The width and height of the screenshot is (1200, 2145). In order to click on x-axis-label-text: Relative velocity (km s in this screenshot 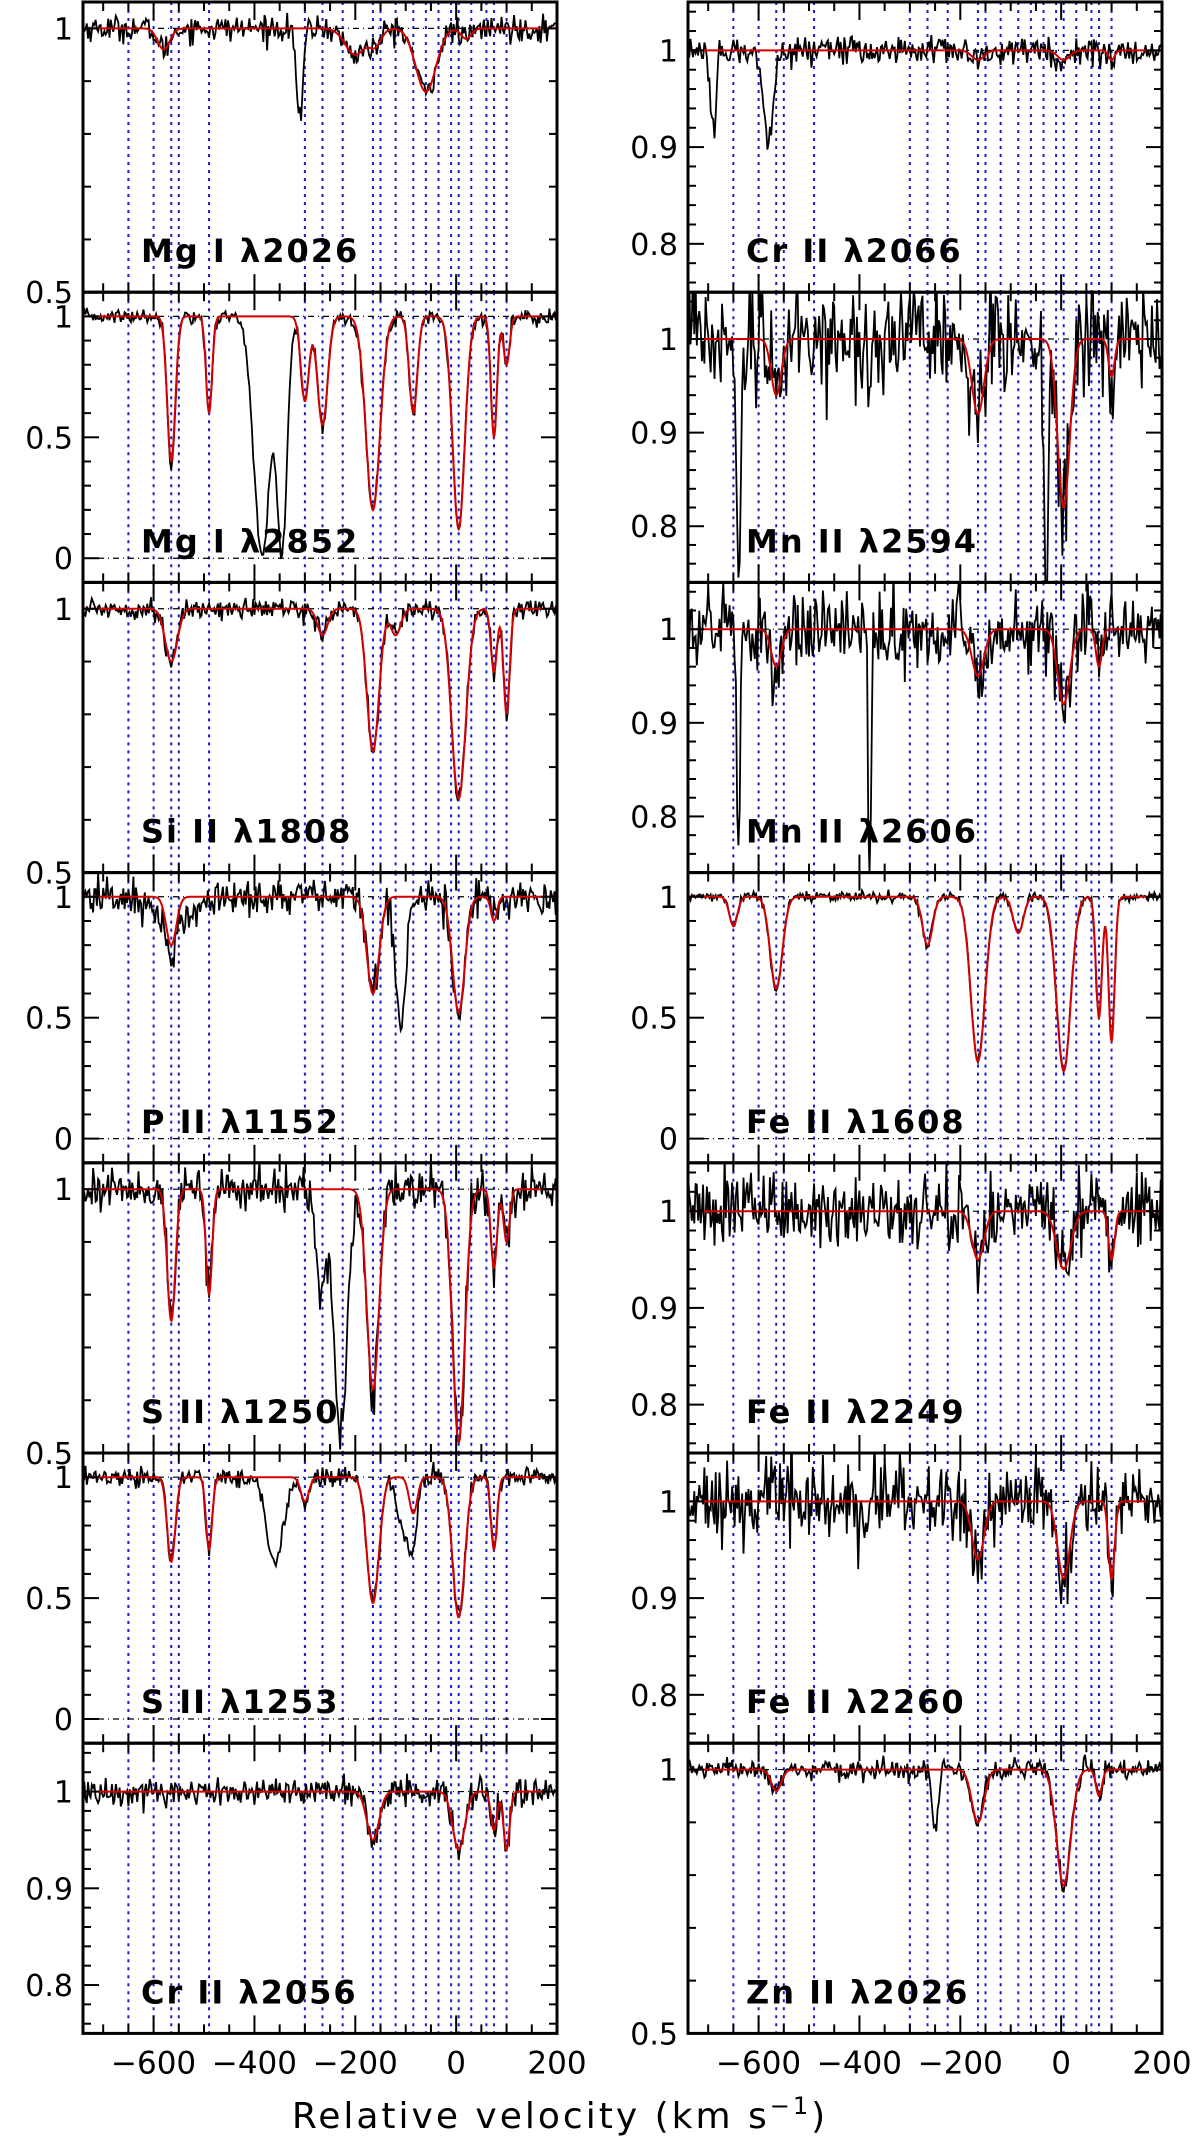, I will do `click(531, 2116)`.